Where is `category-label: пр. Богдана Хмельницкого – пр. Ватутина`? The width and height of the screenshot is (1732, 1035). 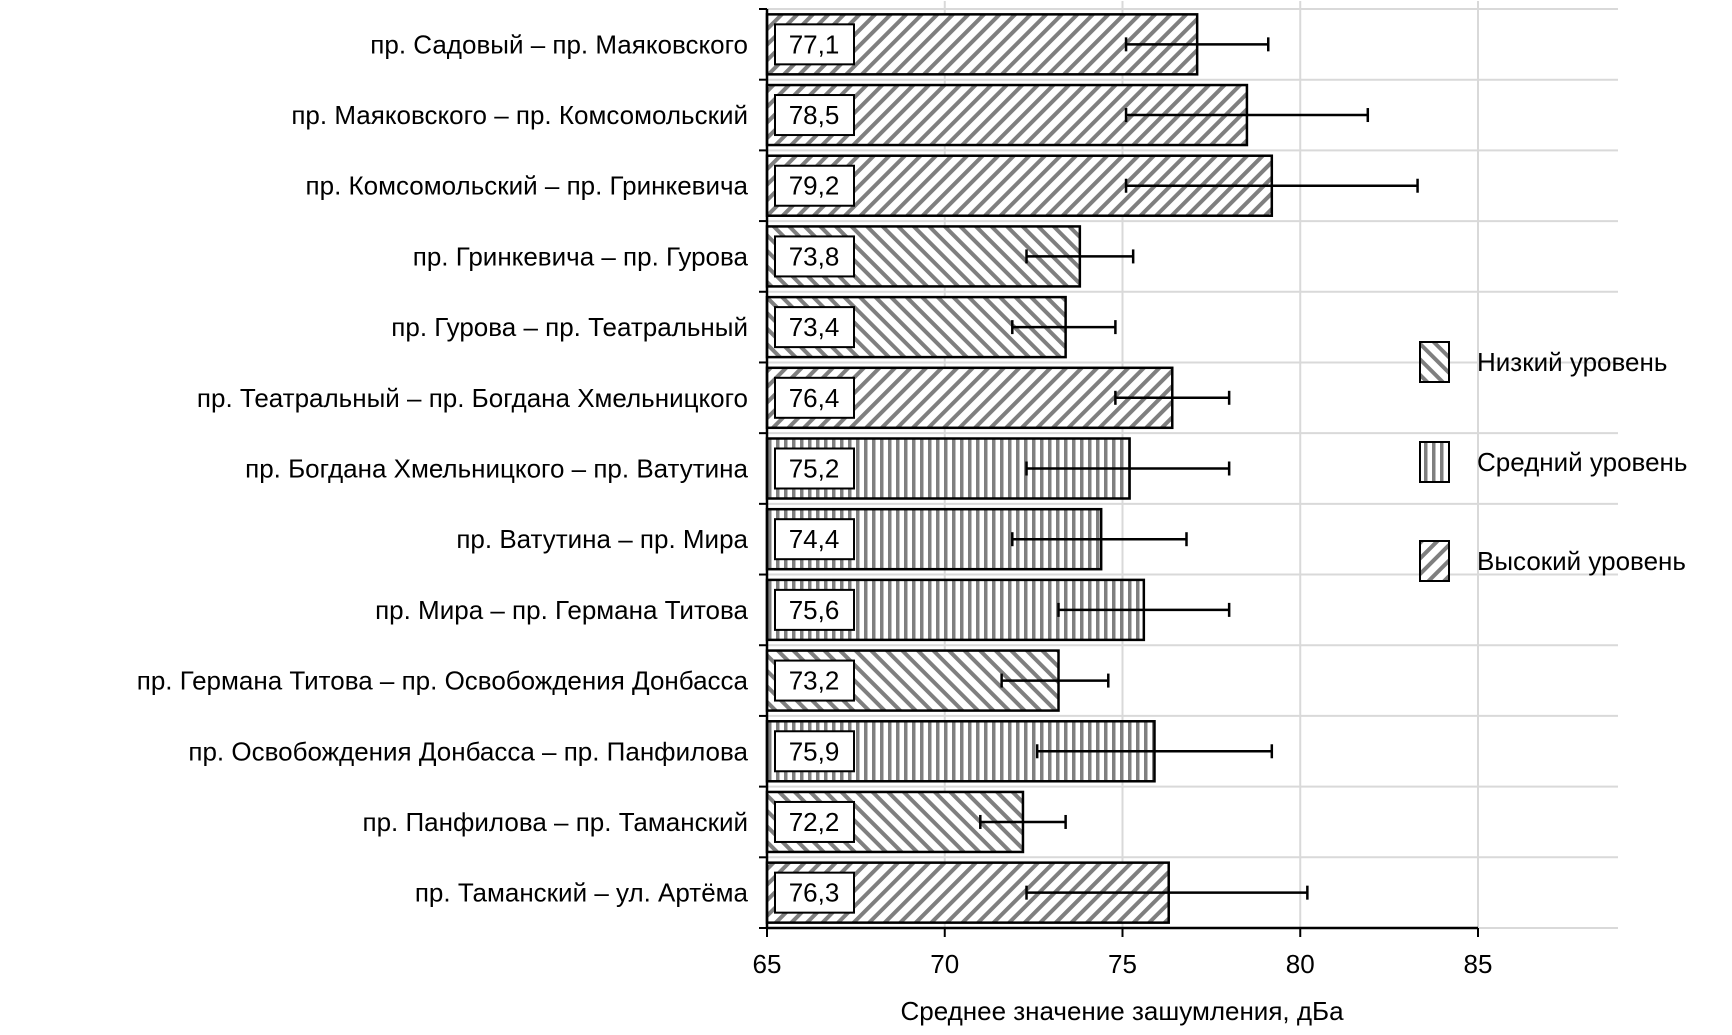
category-label: пр. Богдана Хмельницкого – пр. Ватутина is located at coordinates (496, 469).